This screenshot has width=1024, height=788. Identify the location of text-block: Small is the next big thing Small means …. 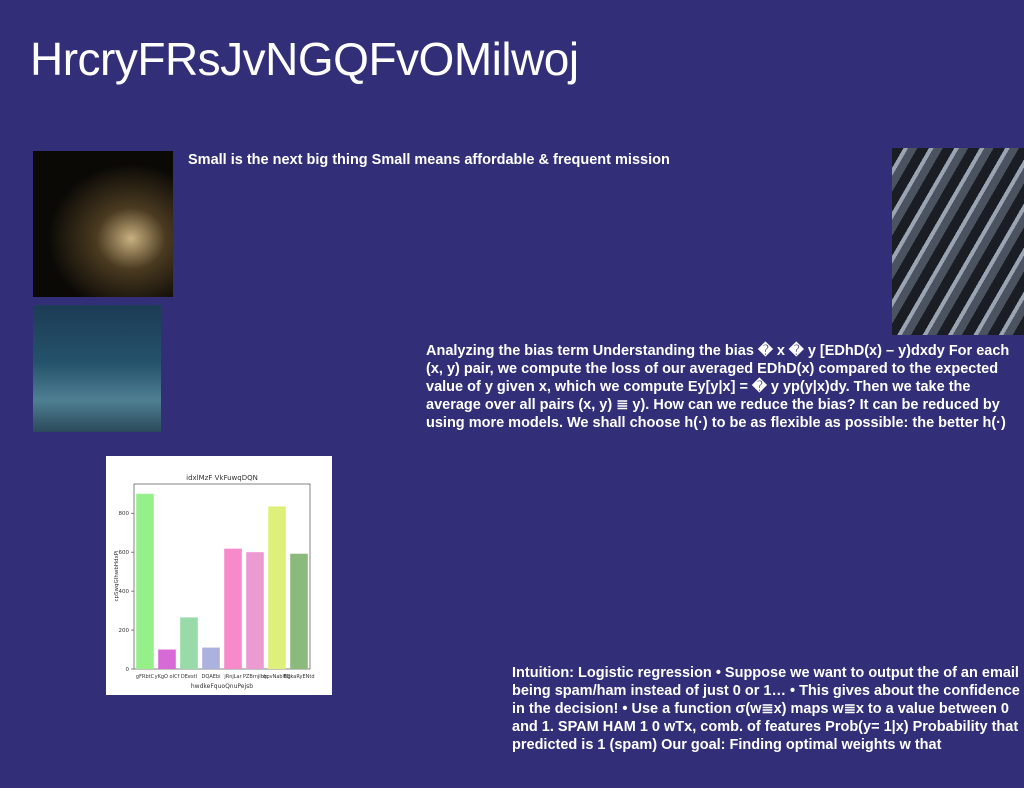
(429, 160).